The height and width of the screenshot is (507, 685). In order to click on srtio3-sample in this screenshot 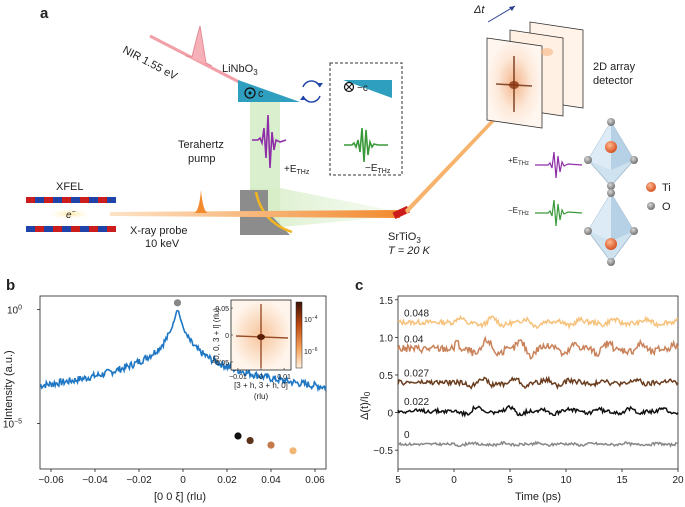, I will do `click(401, 212)`.